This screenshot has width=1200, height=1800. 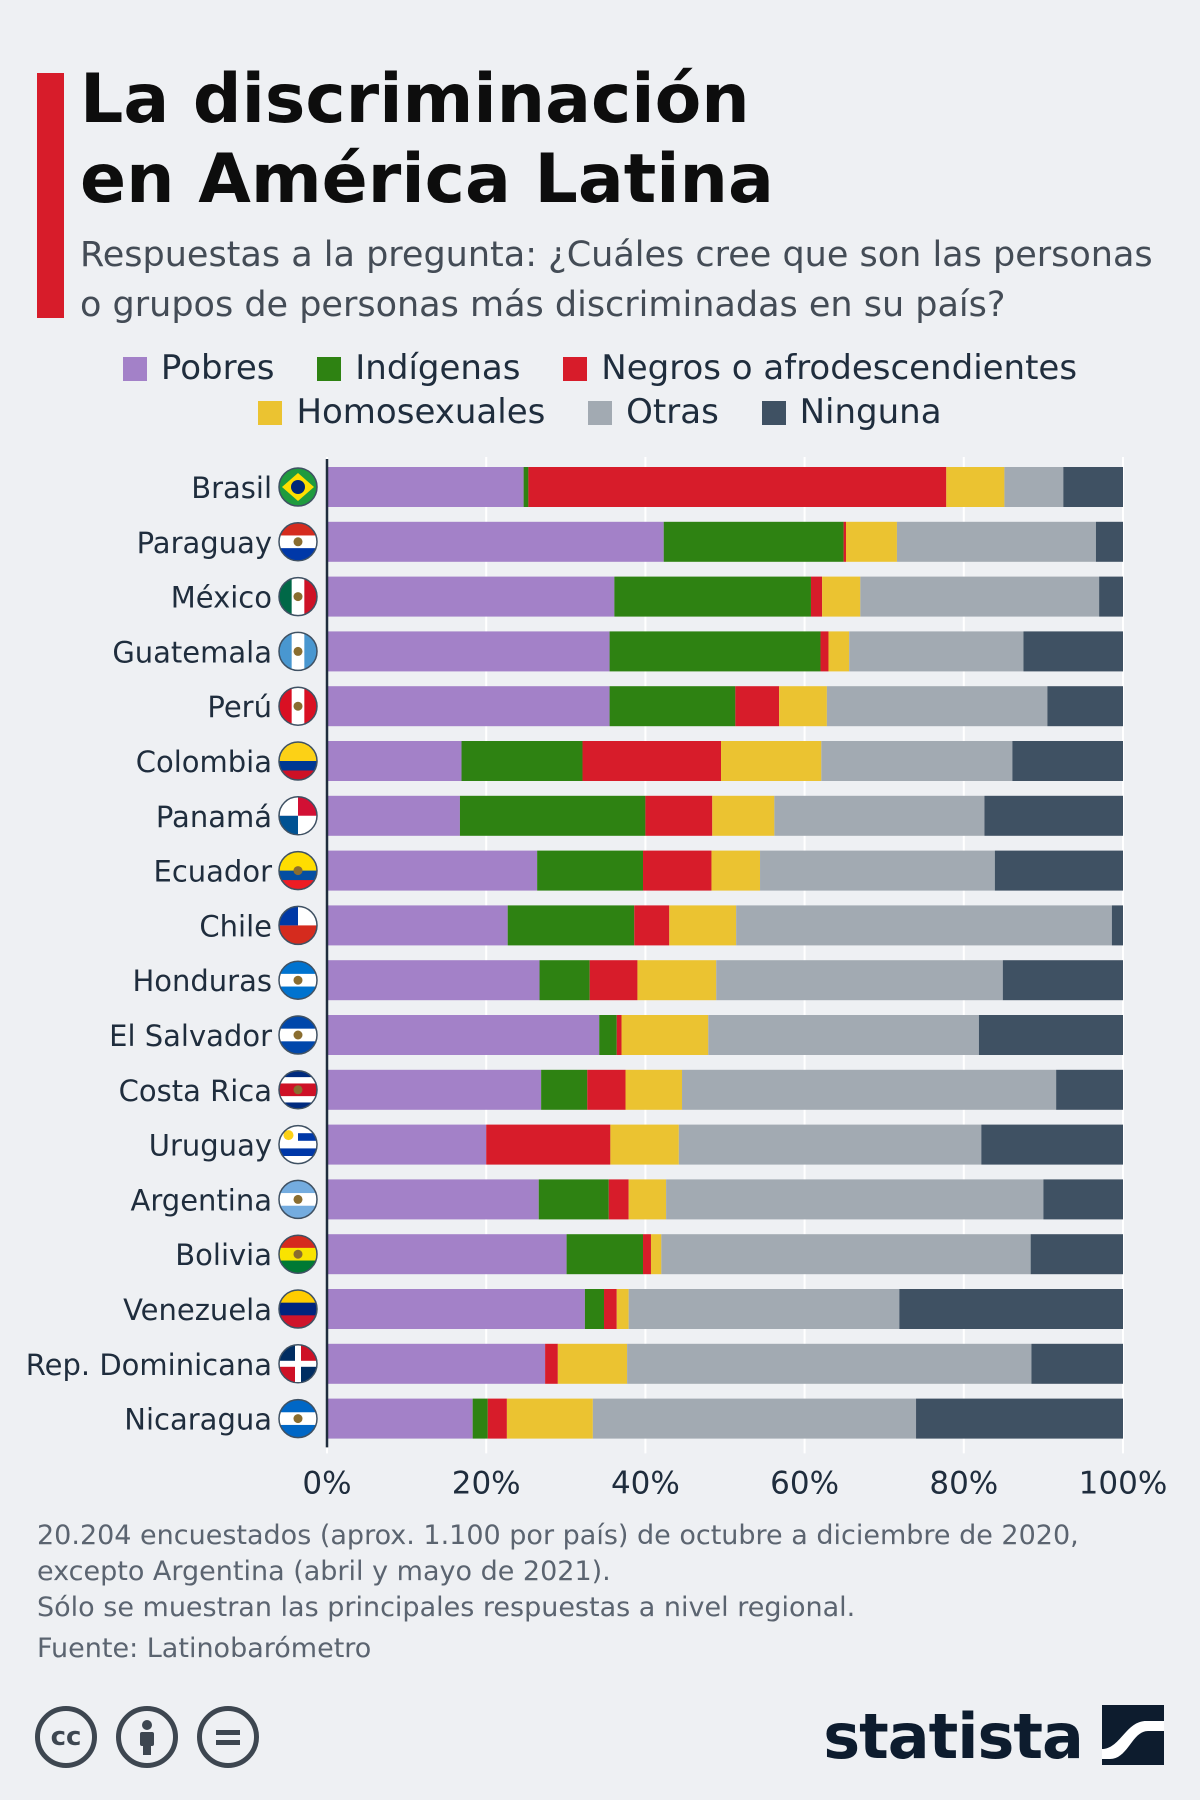 What do you see at coordinates (210, 1146) in the screenshot?
I see `category-label: Uruguay` at bounding box center [210, 1146].